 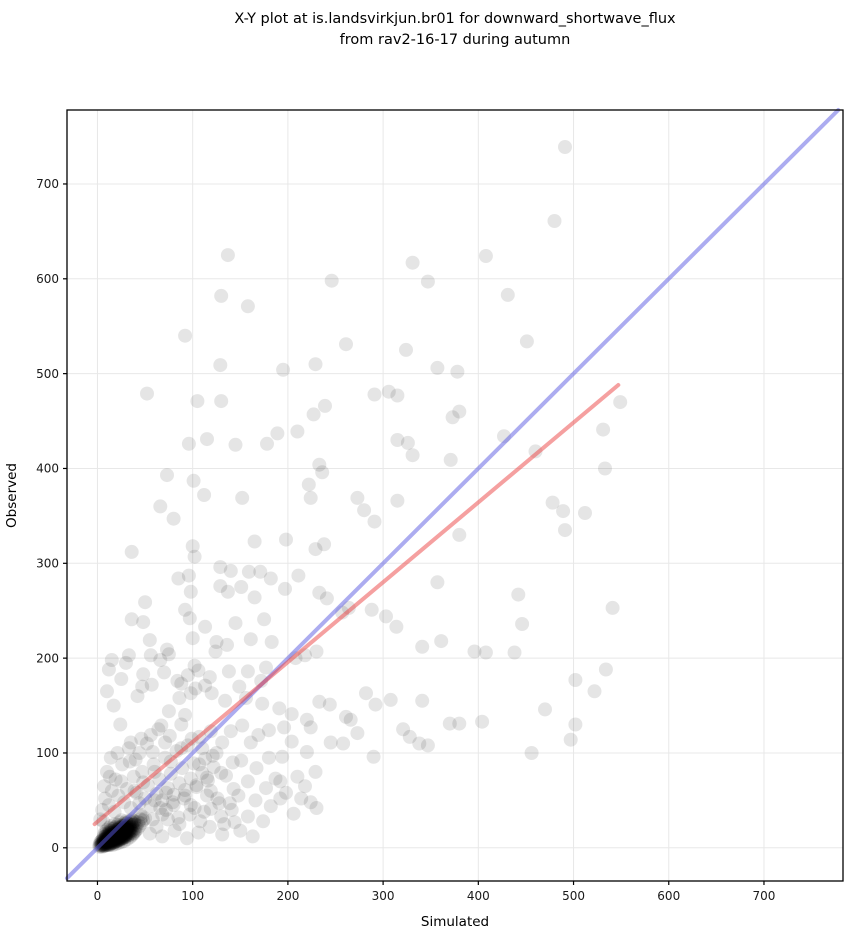 What do you see at coordinates (47, 564) in the screenshot?
I see `y-tick-label: 300` at bounding box center [47, 564].